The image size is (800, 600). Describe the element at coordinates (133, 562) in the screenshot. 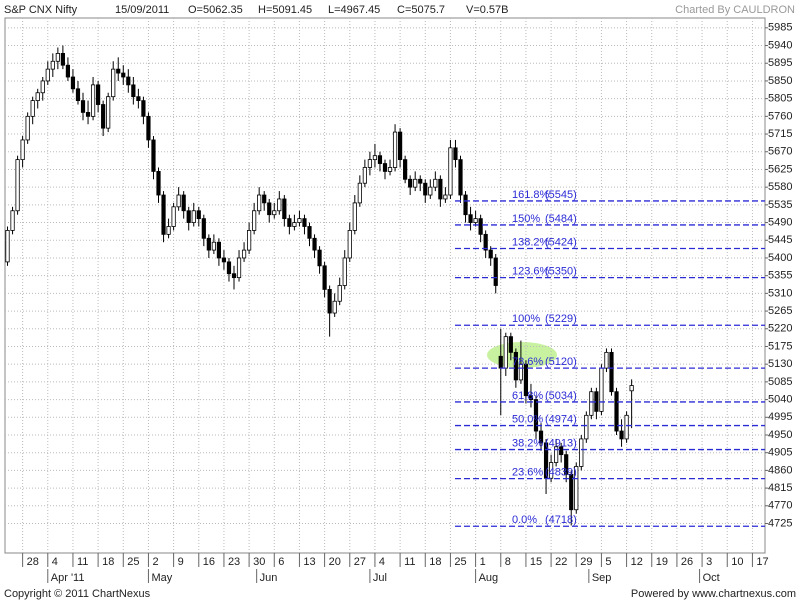

I see `x-tick-label: 25` at that location.